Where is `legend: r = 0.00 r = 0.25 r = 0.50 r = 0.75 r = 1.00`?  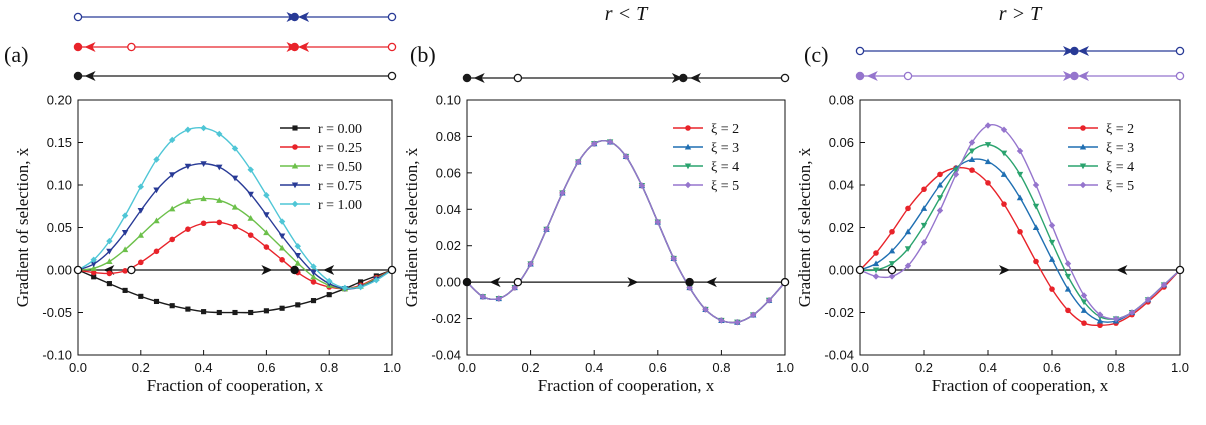
legend: r = 0.00 r = 0.25 r = 0.50 r = 0.75 r = 1.00 is located at coordinates (321, 167).